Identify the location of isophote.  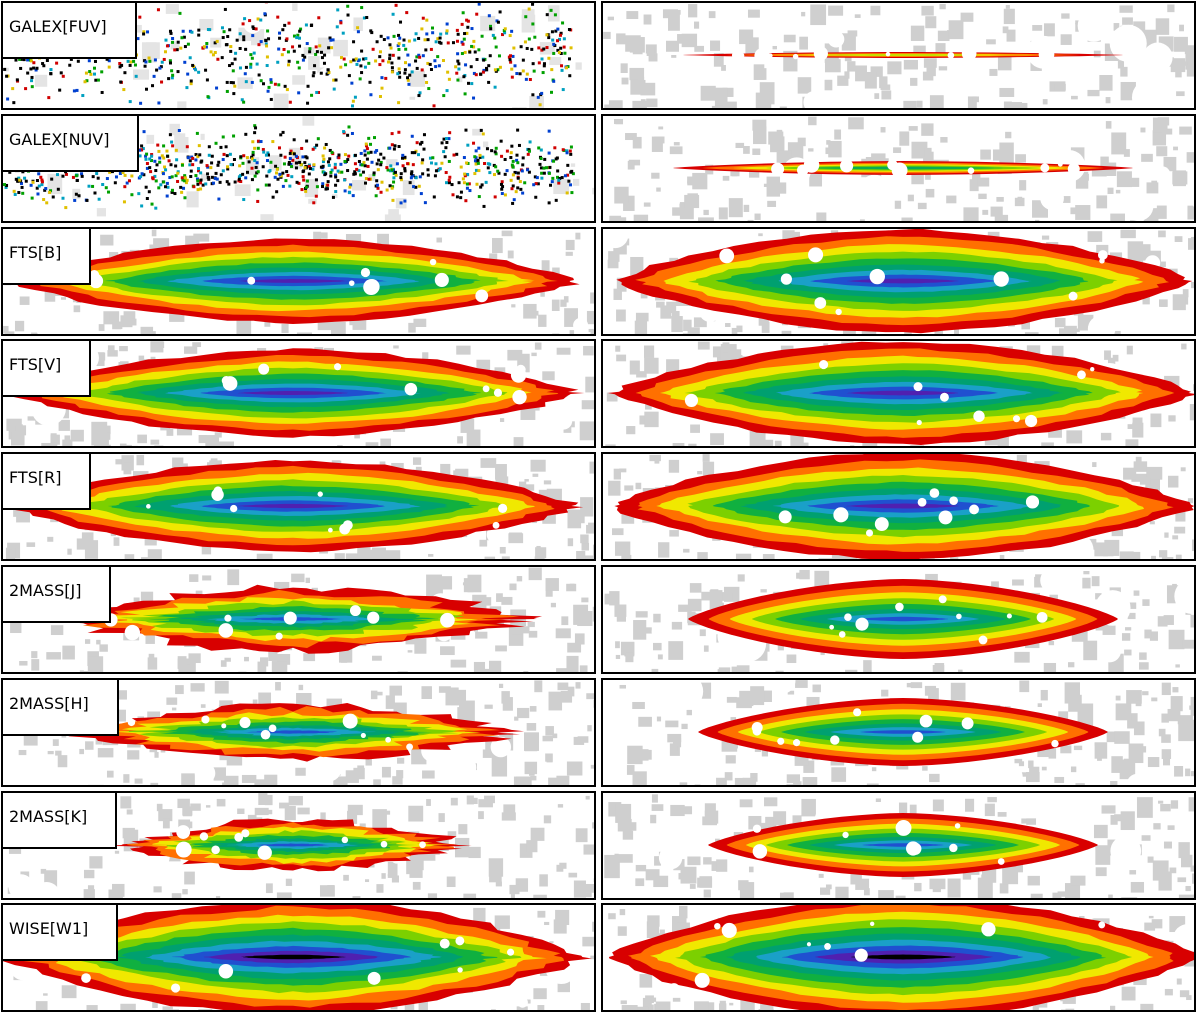
(293, 957).